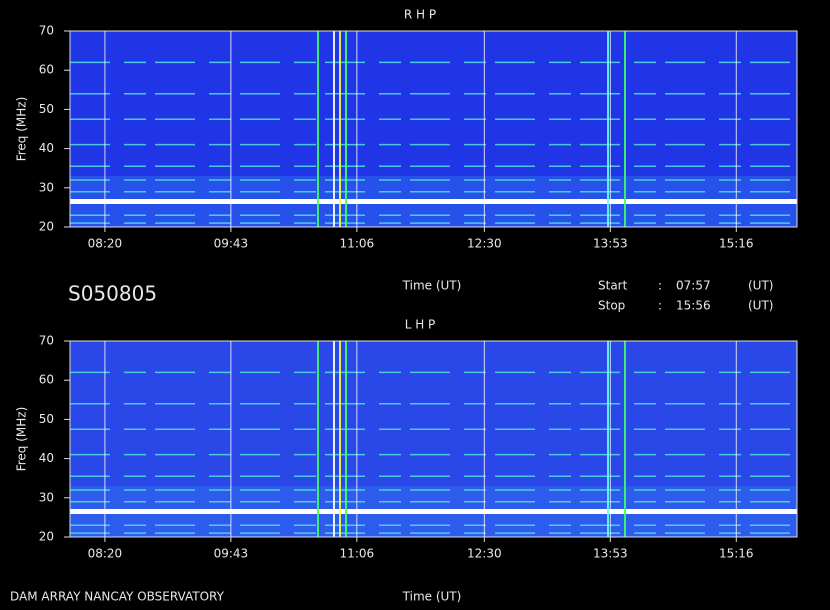  What do you see at coordinates (693, 286) in the screenshot?
I see `start-time: 07:57` at bounding box center [693, 286].